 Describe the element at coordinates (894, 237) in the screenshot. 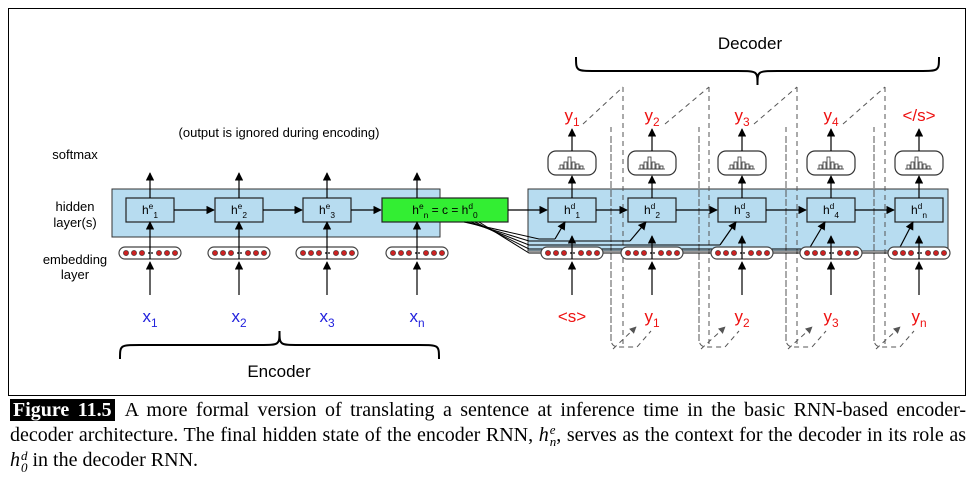

I see `decoder-feedback-lane-left` at that location.